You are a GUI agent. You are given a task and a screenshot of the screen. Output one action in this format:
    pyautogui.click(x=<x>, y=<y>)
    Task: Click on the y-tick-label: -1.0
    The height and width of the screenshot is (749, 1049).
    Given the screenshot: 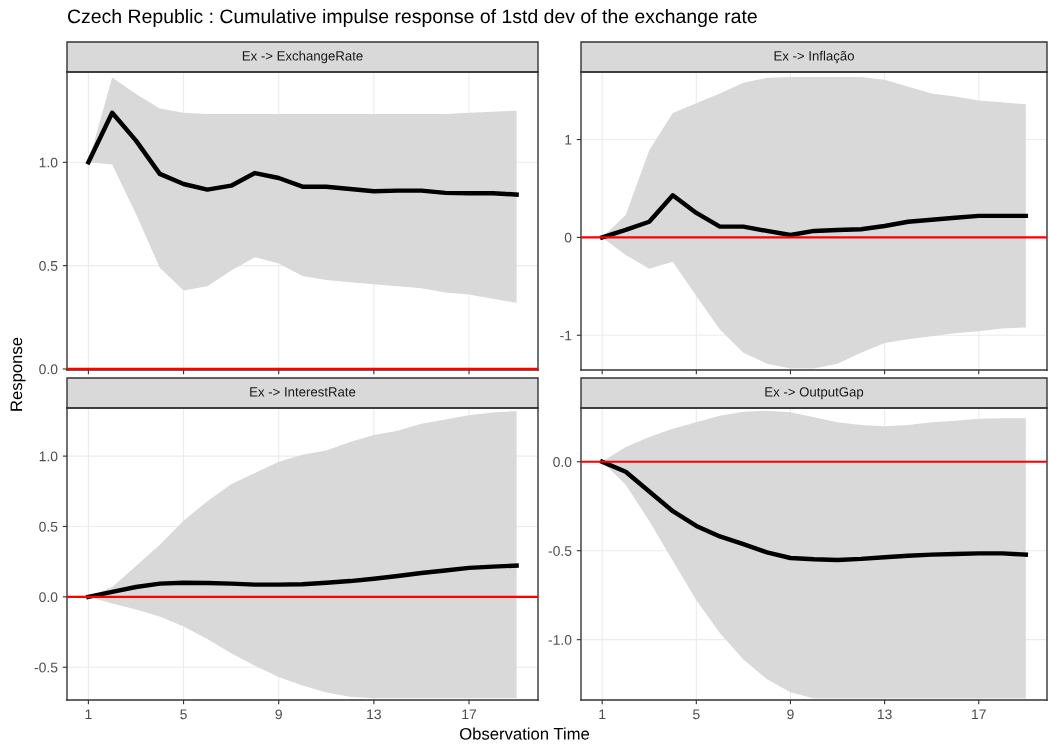 What is the action you would take?
    pyautogui.click(x=560, y=640)
    